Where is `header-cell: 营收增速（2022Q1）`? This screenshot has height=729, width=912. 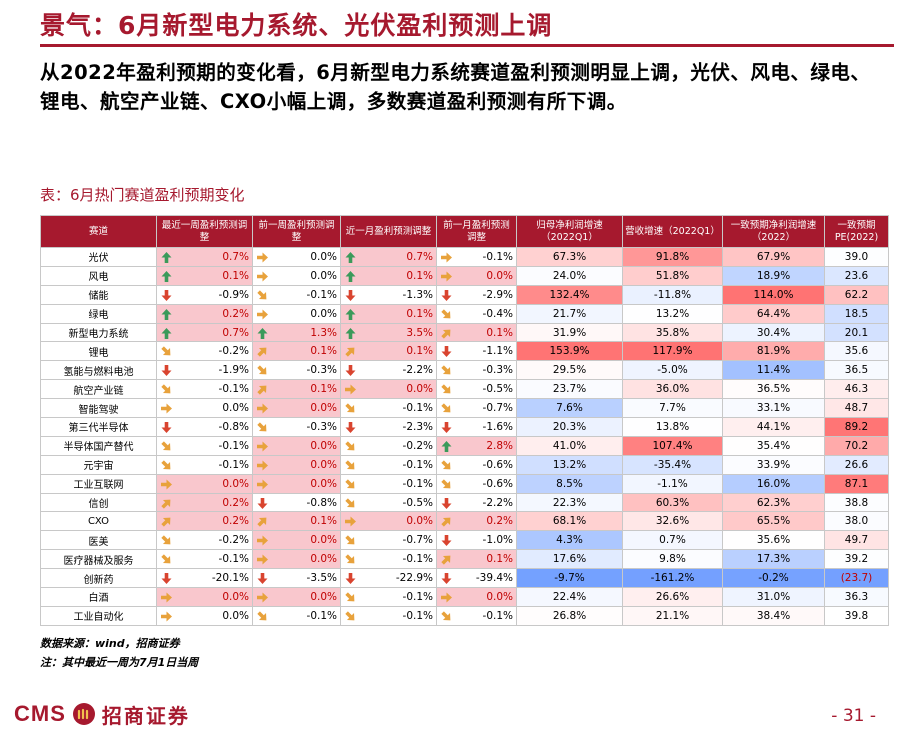 header-cell: 营收增速（2022Q1） is located at coordinates (672, 231).